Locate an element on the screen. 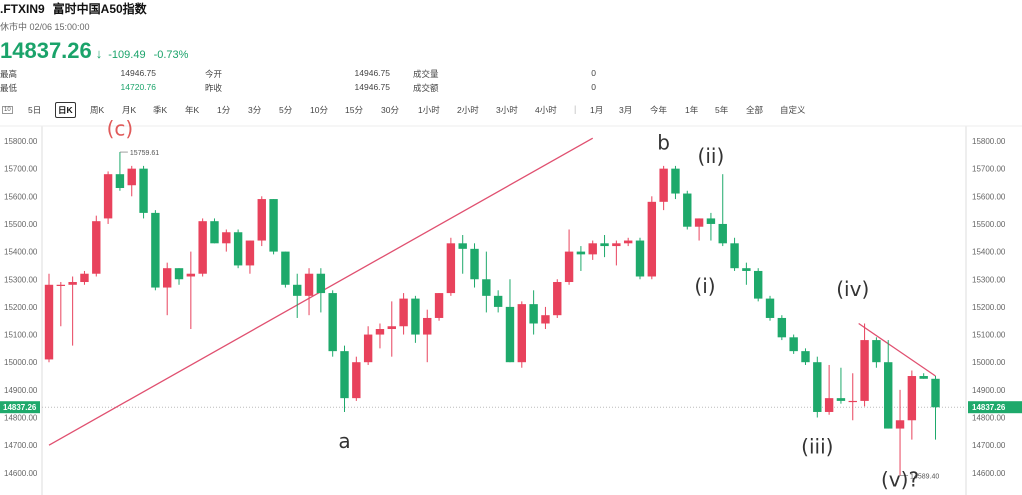  tab-5d: 5日 is located at coordinates (35, 110).